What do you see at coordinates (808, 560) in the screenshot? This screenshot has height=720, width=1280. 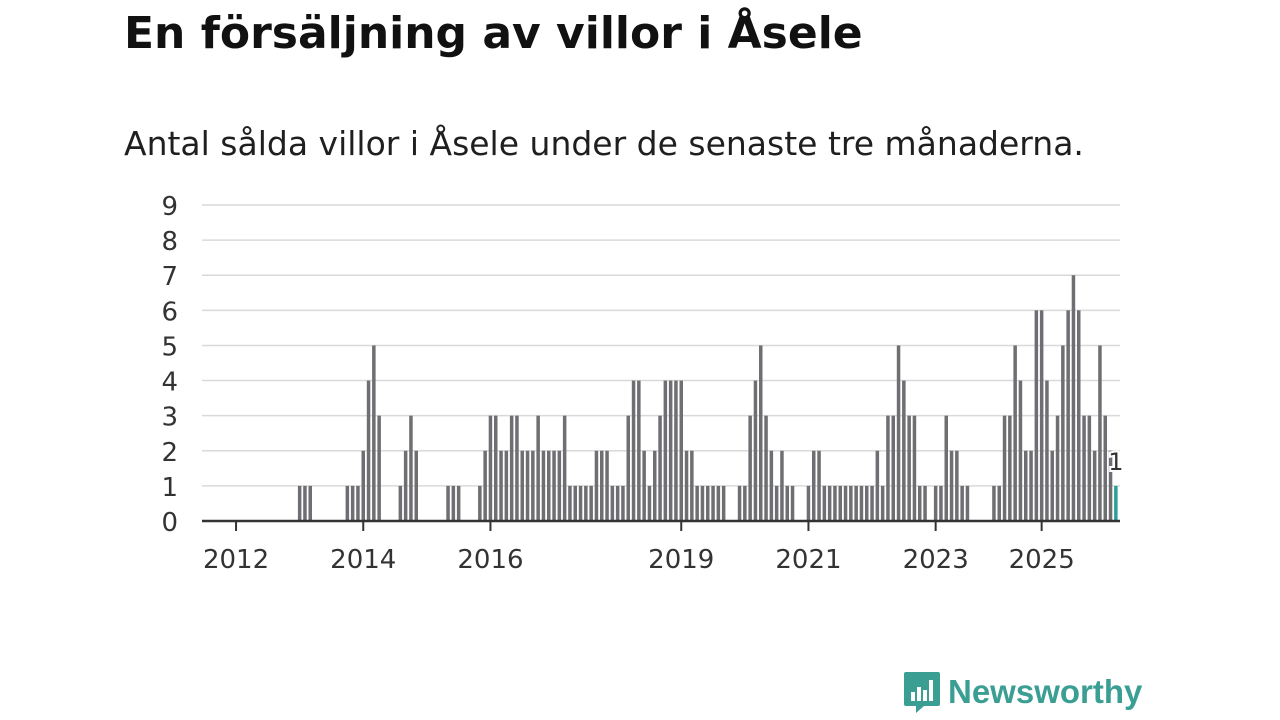 I see `x-tick-label: 2021` at bounding box center [808, 560].